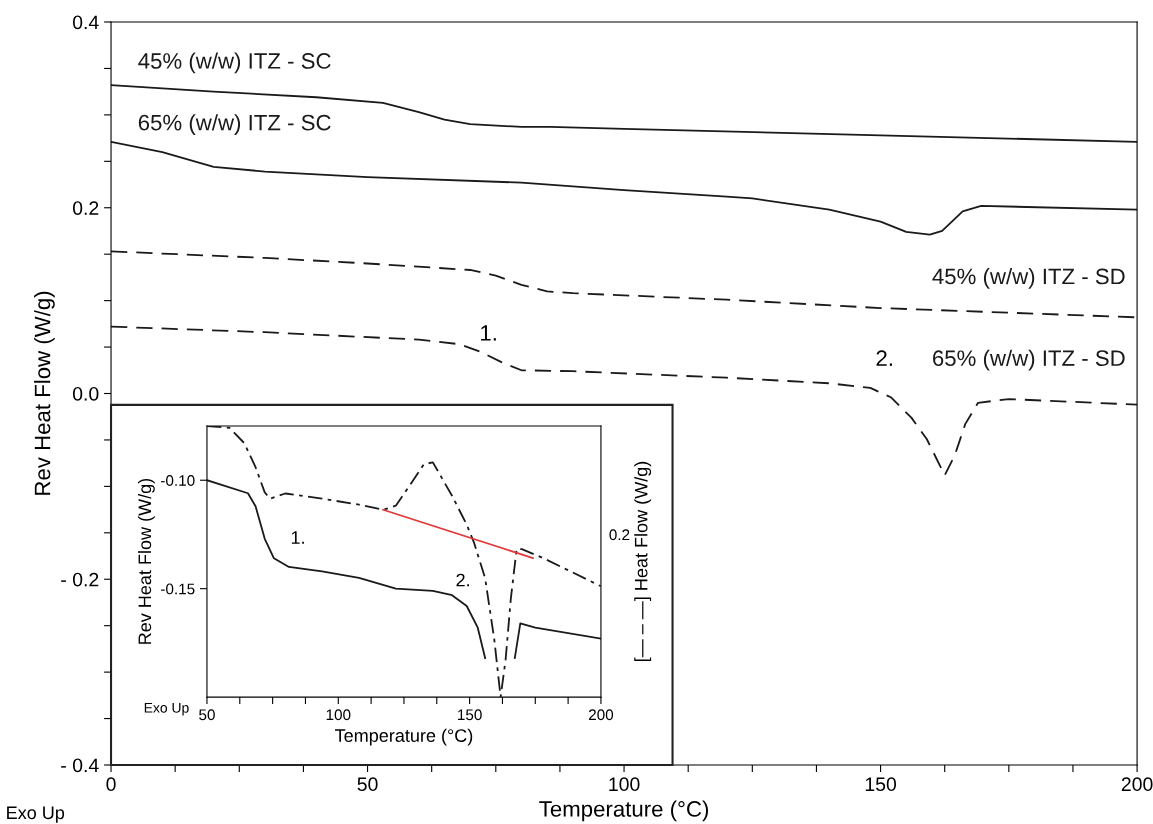 Image resolution: width=1153 pixels, height=824 pixels. Describe the element at coordinates (234, 124) in the screenshot. I see `series-label: 65% (w/w) ITZ - SC` at that location.